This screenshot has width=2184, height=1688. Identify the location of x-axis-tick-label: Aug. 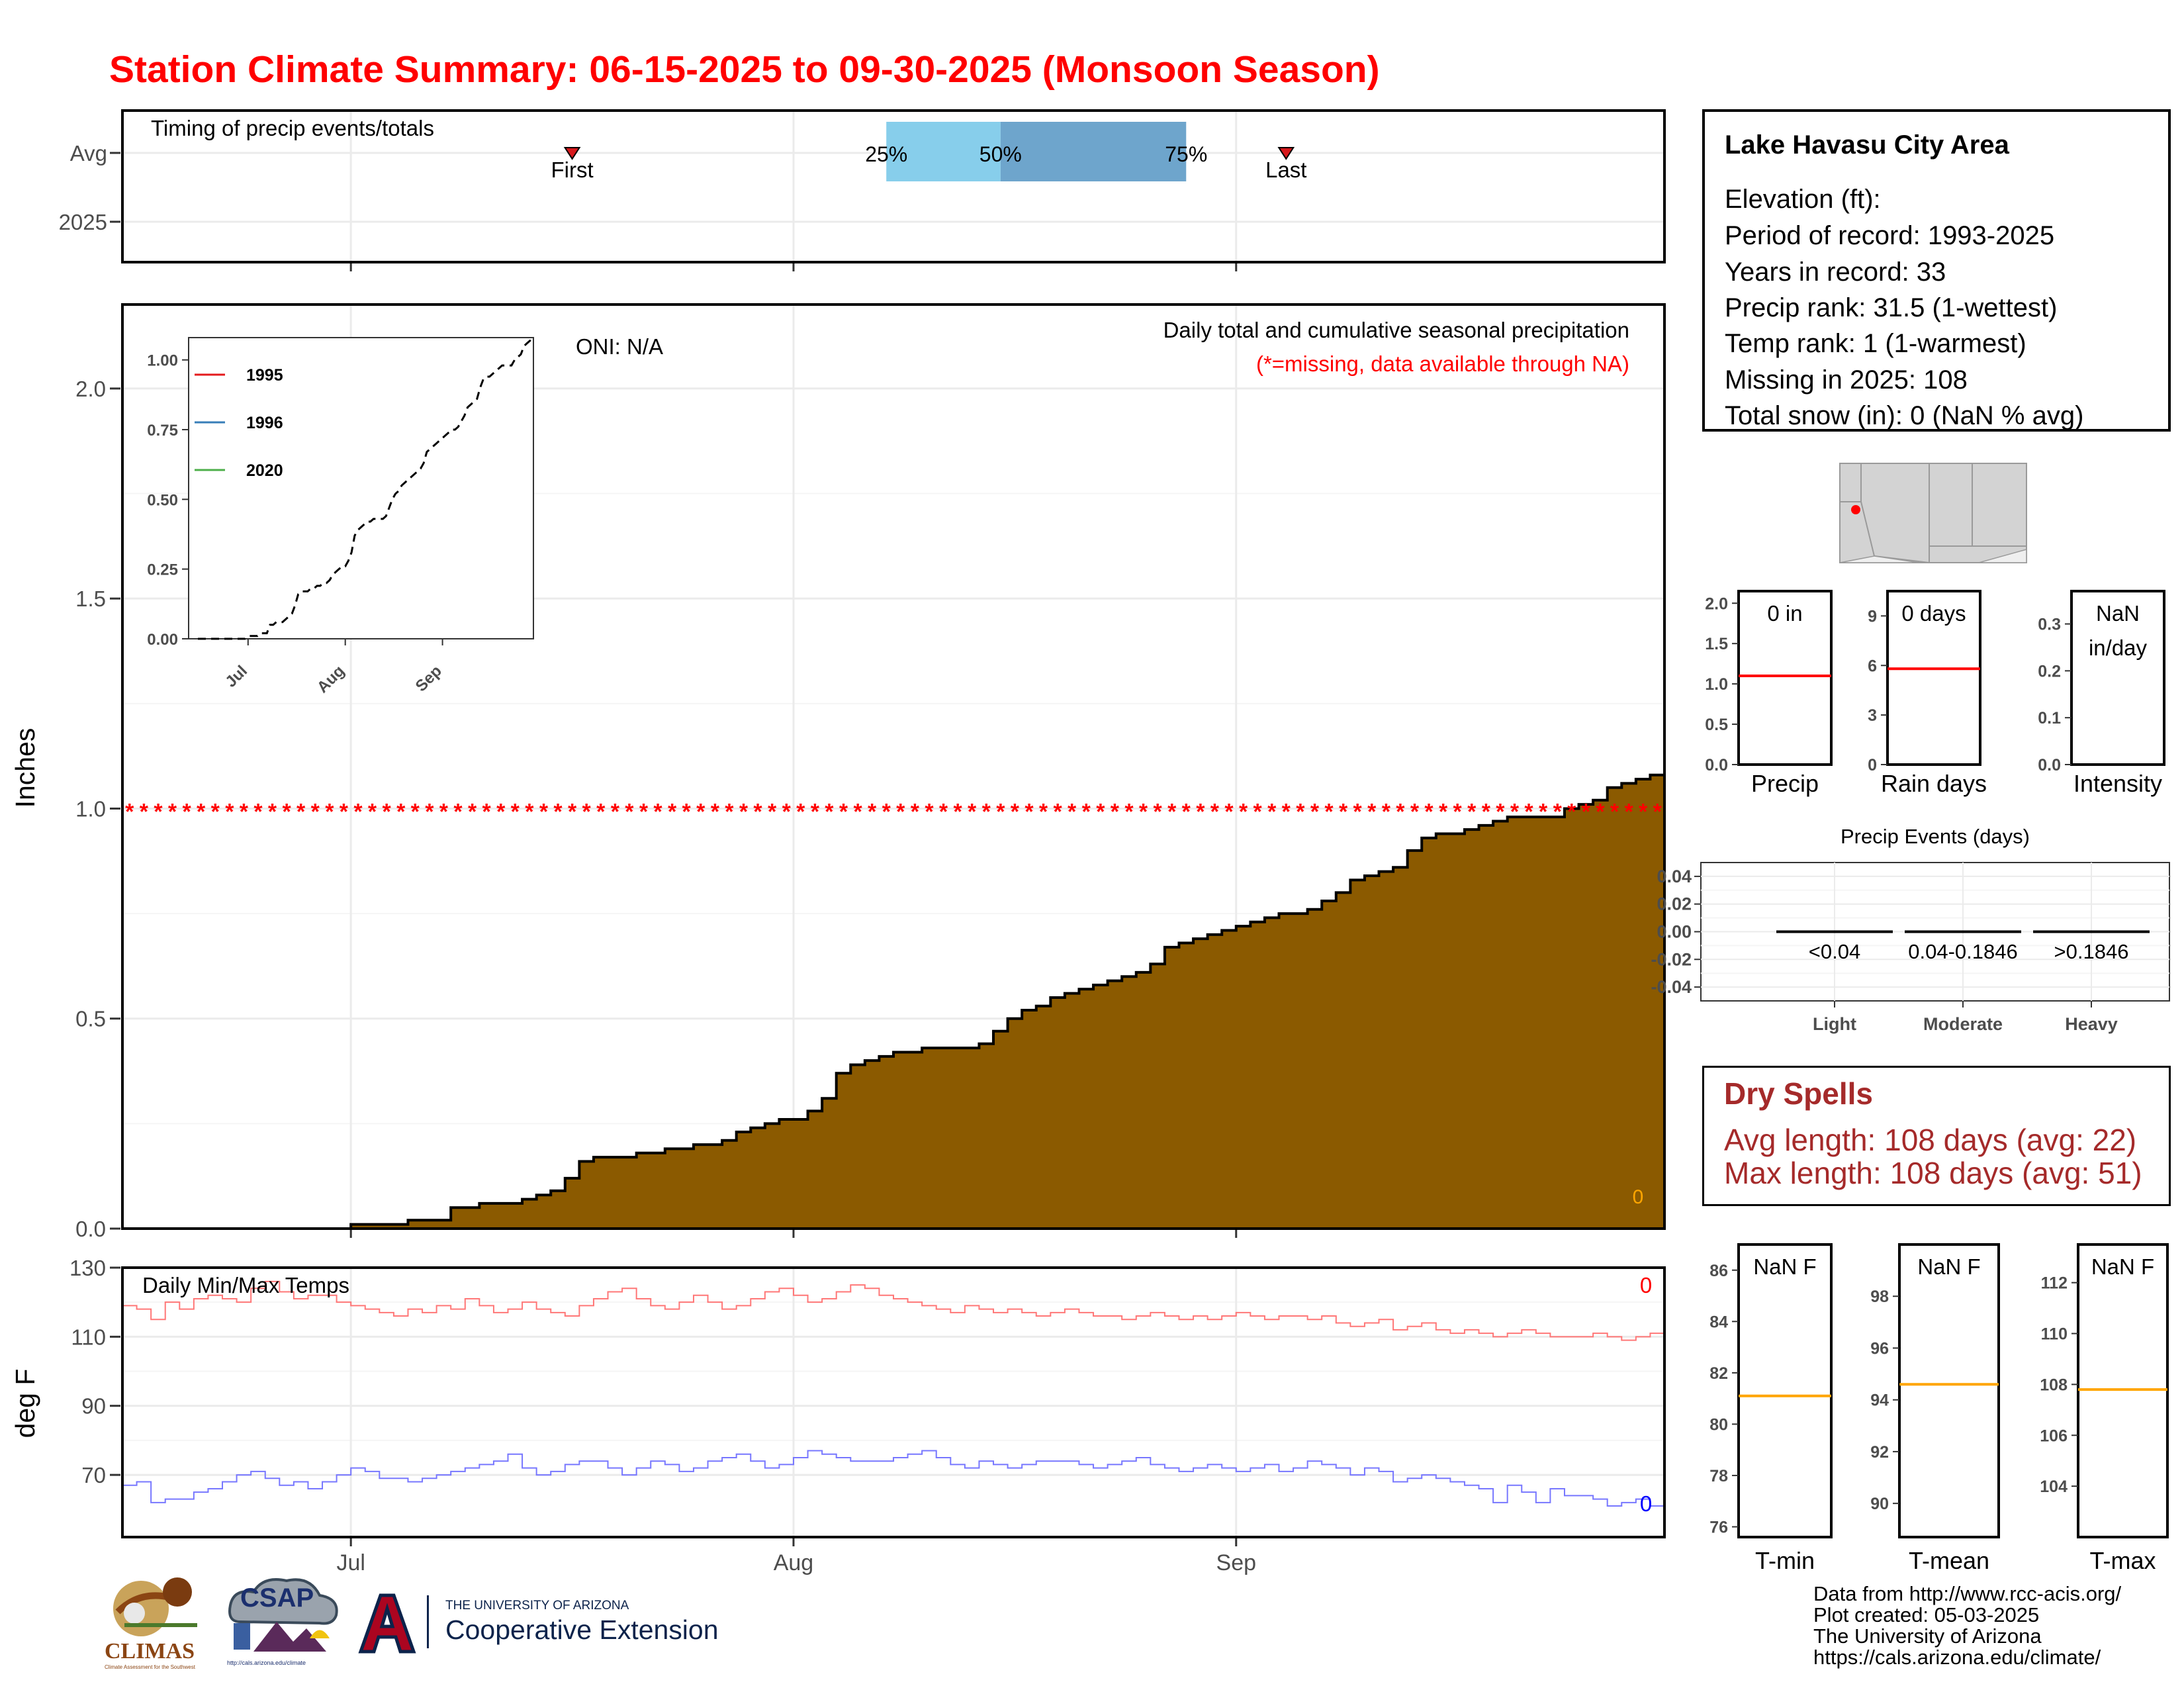
(794, 1562).